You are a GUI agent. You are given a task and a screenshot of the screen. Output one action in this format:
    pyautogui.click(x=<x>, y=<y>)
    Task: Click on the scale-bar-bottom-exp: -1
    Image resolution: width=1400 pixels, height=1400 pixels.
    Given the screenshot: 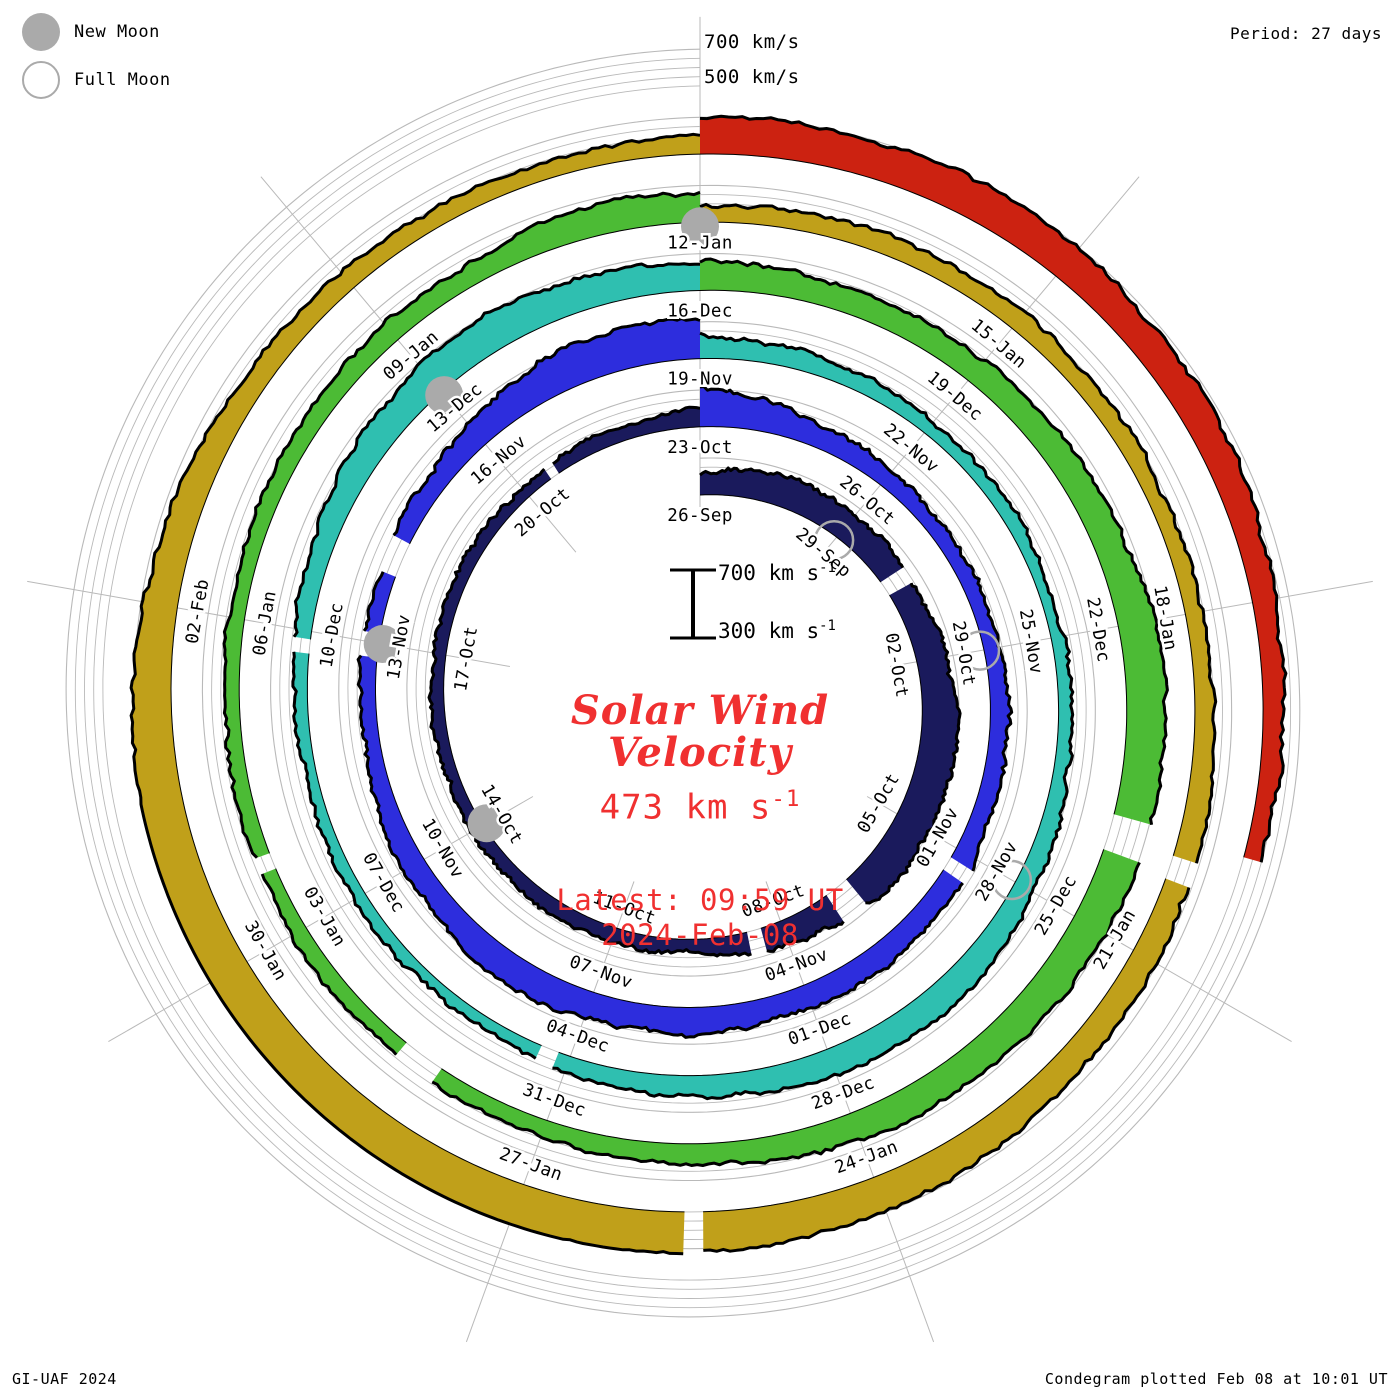 What is the action you would take?
    pyautogui.click(x=827, y=626)
    